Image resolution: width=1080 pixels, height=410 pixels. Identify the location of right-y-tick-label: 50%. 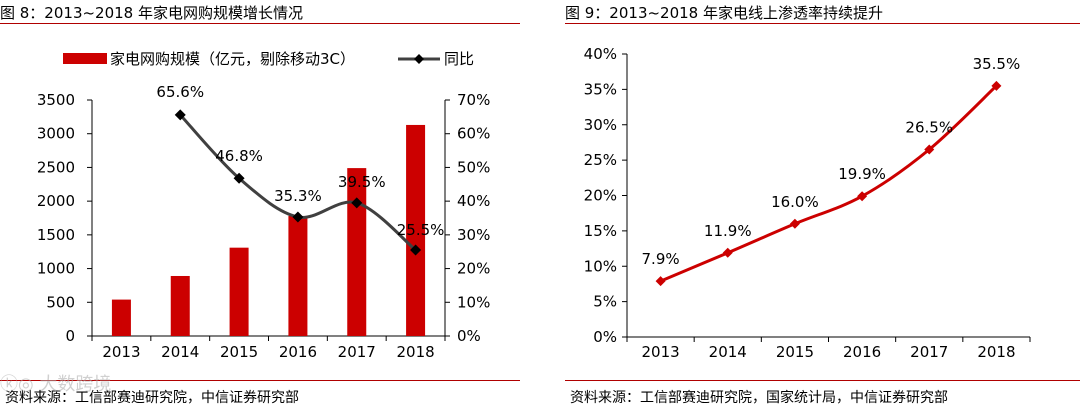
(473, 167).